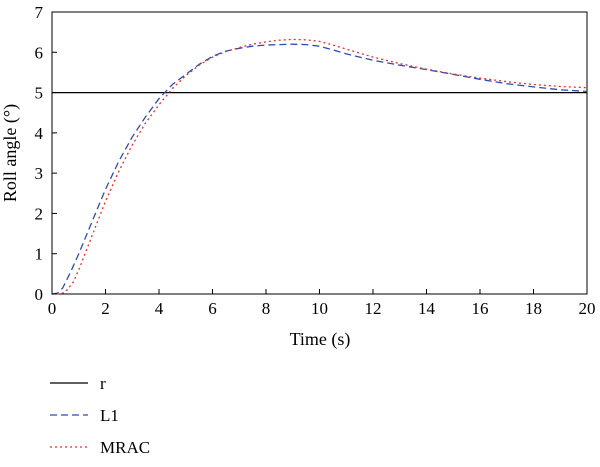  Describe the element at coordinates (39, 133) in the screenshot. I see `y-tick-label: 4` at that location.